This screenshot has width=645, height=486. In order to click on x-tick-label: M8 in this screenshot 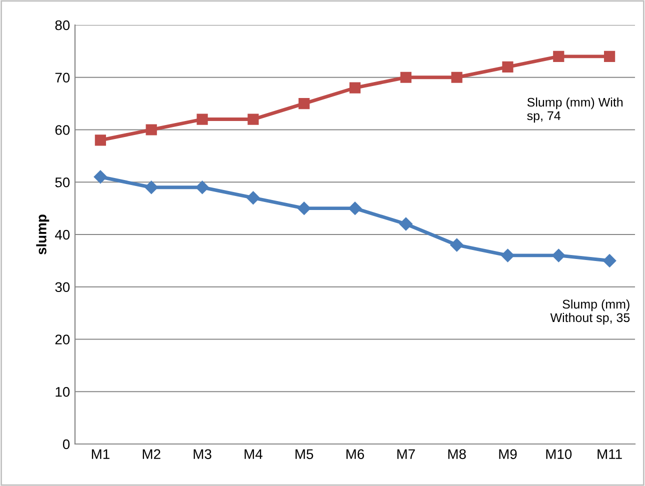, I will do `click(457, 454)`.